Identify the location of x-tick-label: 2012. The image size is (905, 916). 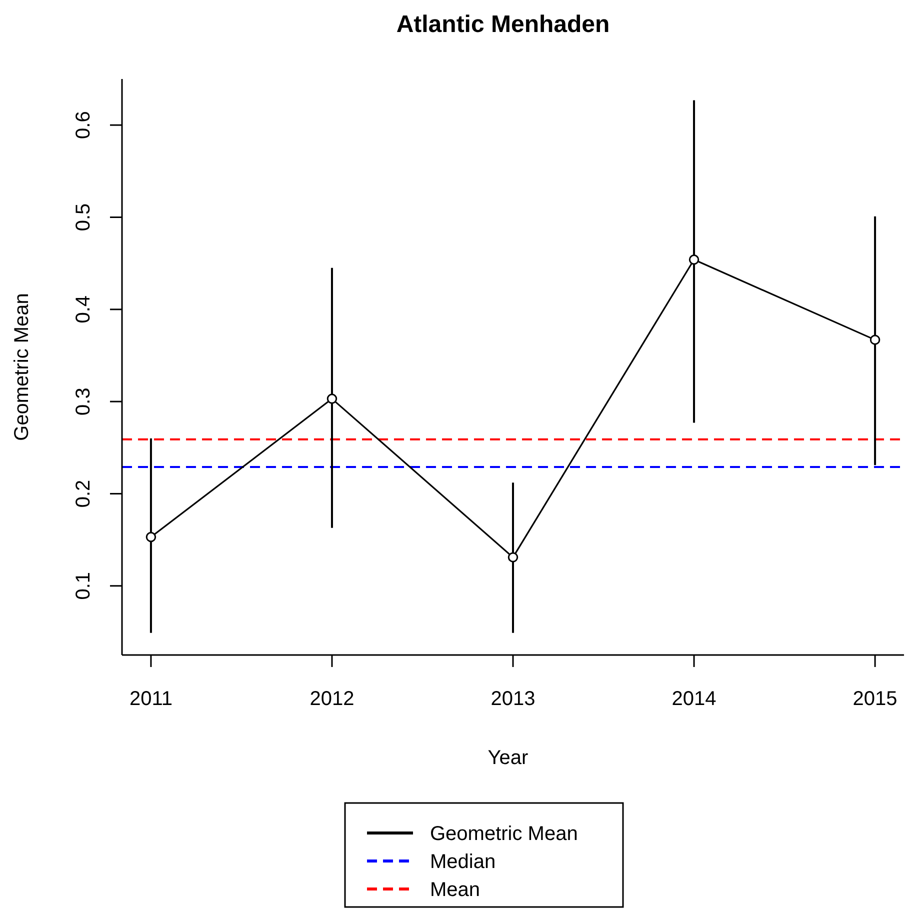
(332, 699).